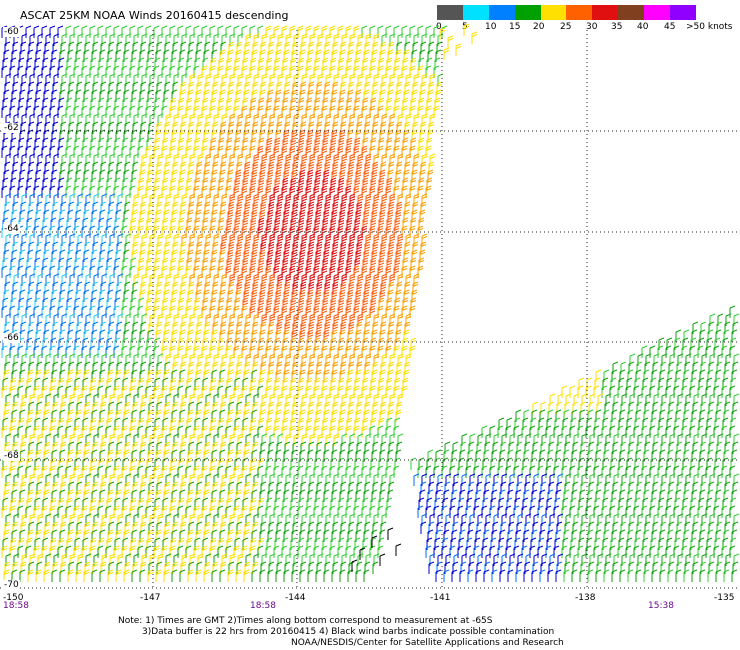 This screenshot has width=740, height=650. Describe the element at coordinates (657, 12) in the screenshot. I see `legend-swatch` at that location.